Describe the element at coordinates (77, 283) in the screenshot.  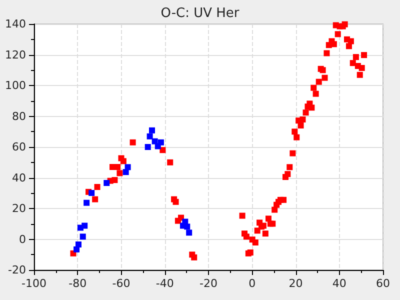
I see `x-tick-label: -80` at that location.